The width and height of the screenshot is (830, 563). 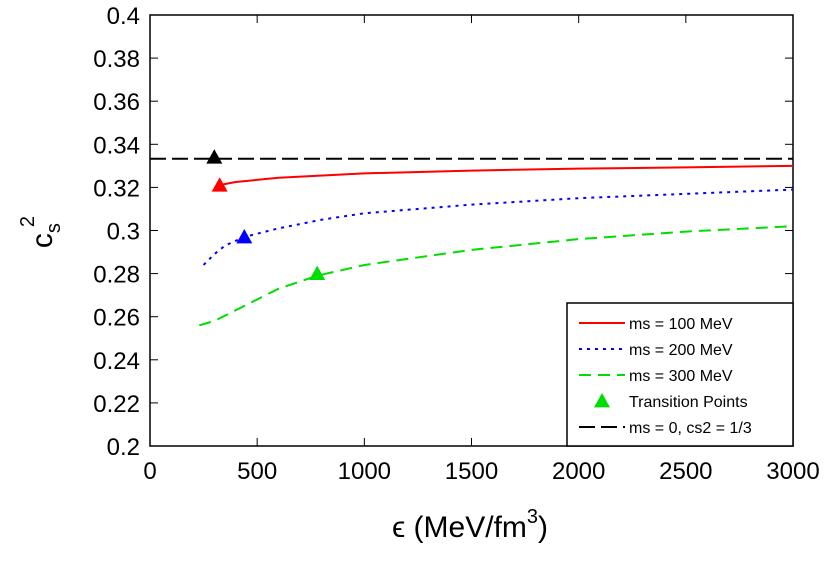 I want to click on y-tick-label: 0.24, so click(x=116, y=361).